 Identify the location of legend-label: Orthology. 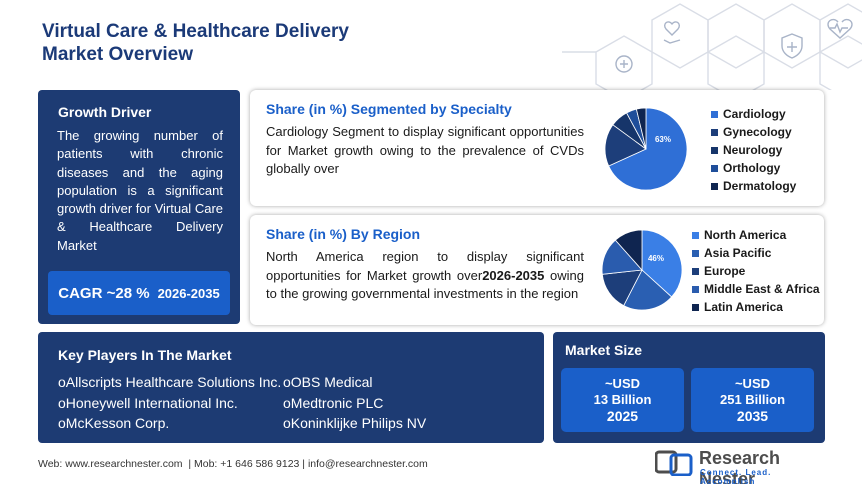
(752, 168).